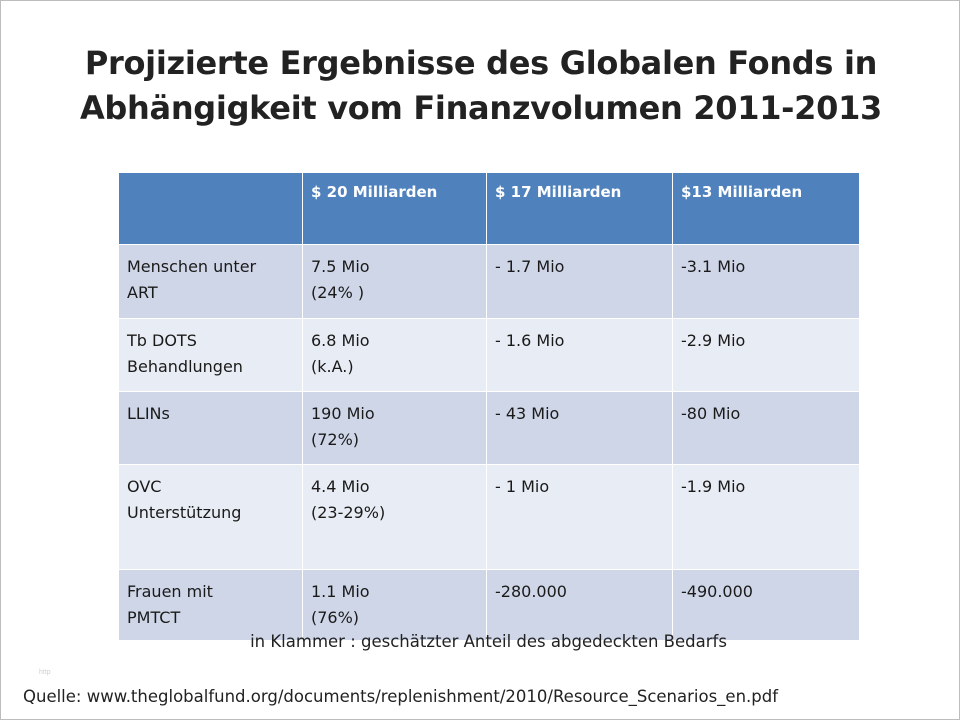 This screenshot has height=720, width=960. Describe the element at coordinates (210, 281) in the screenshot. I see `row-label-cell: Menschen unter ART` at that location.